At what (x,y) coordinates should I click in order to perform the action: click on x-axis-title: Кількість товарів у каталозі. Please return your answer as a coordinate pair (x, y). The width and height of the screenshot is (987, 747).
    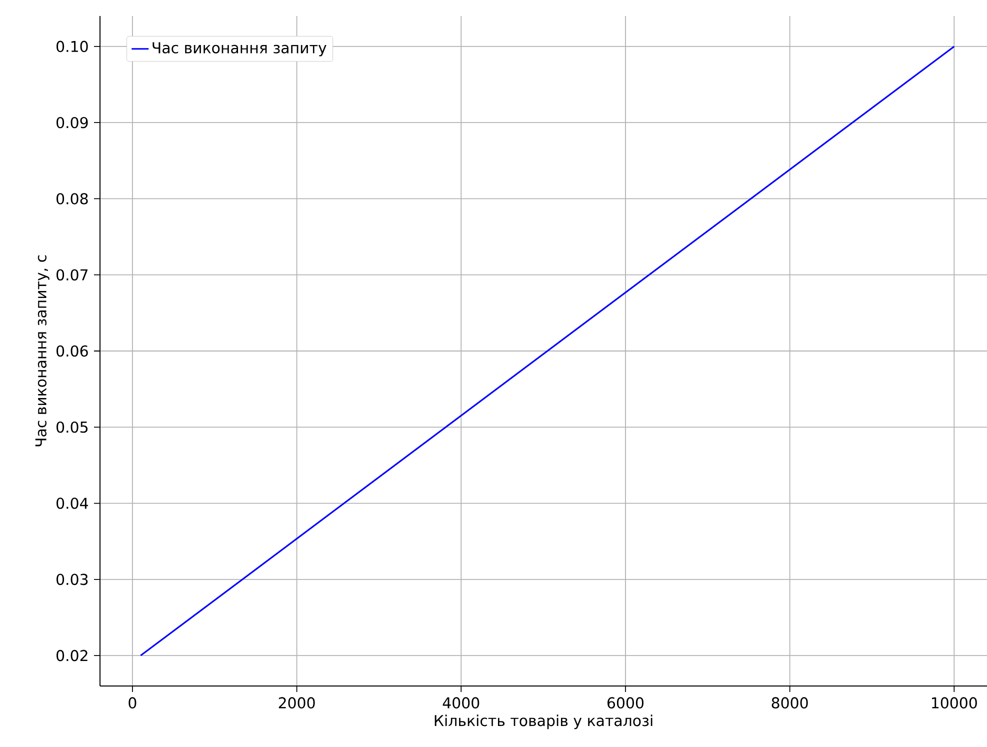
    Looking at the image, I should click on (543, 722).